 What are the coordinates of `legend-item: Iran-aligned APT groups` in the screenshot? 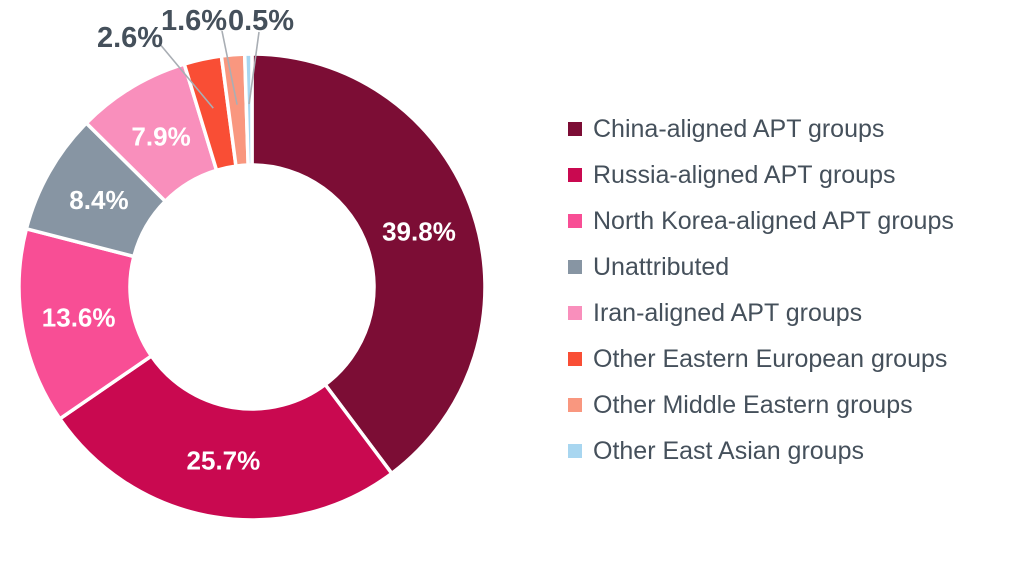 It's located at (761, 313).